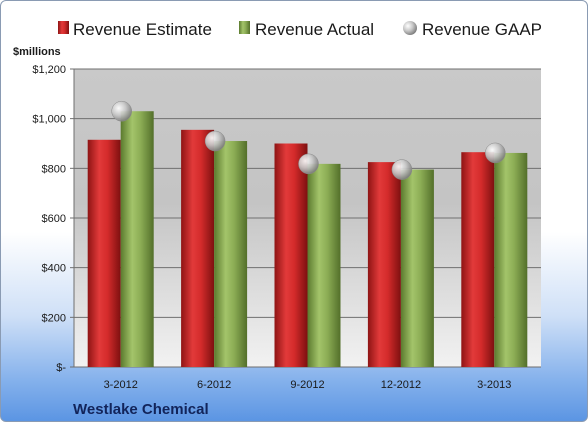 The width and height of the screenshot is (588, 422). I want to click on units-label: $millions, so click(37, 52).